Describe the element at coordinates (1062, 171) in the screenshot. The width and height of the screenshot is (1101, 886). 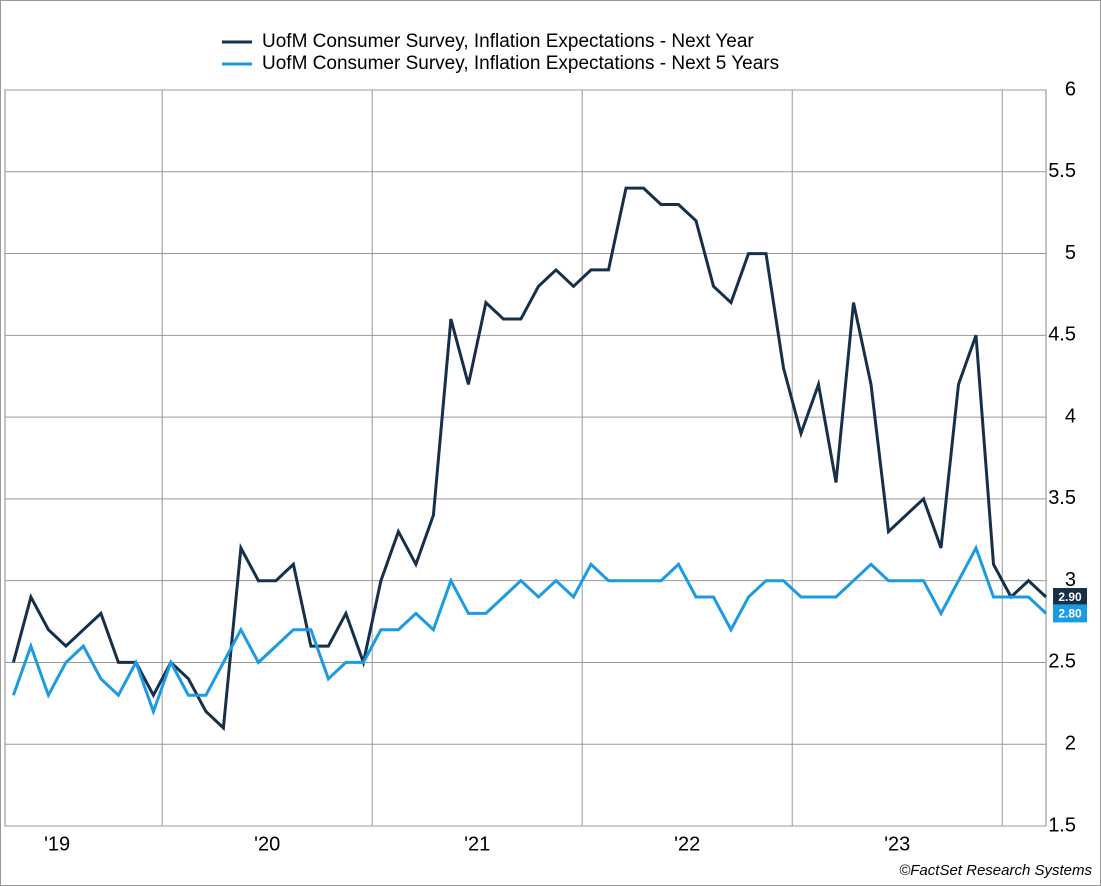
I see `y-tick-label: 5.5` at that location.